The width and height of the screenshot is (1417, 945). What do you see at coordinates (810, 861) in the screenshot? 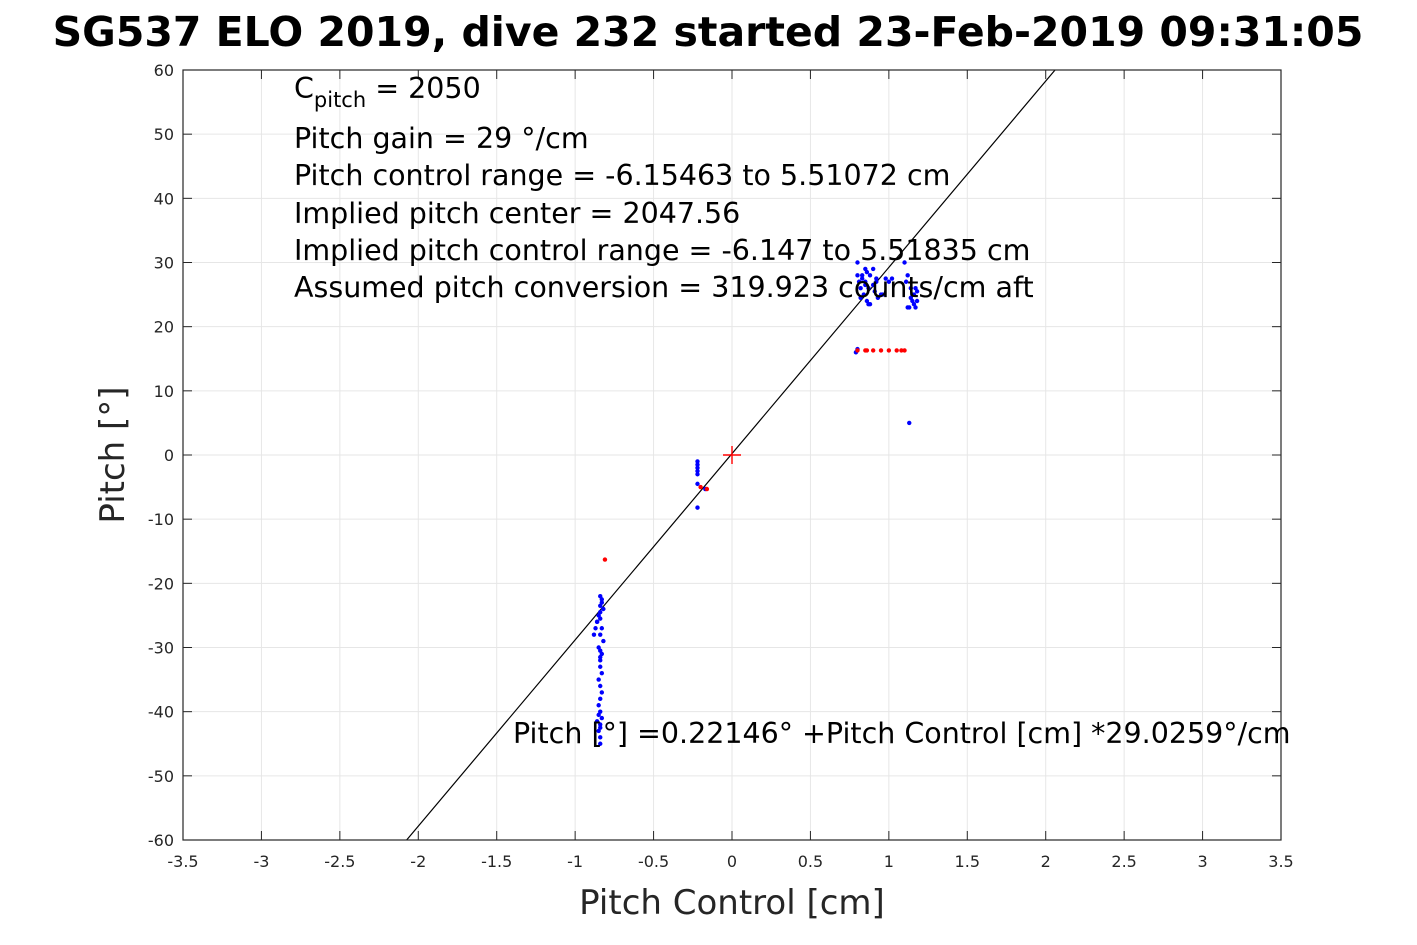
I see `x-tick-label: 0.5` at bounding box center [810, 861].